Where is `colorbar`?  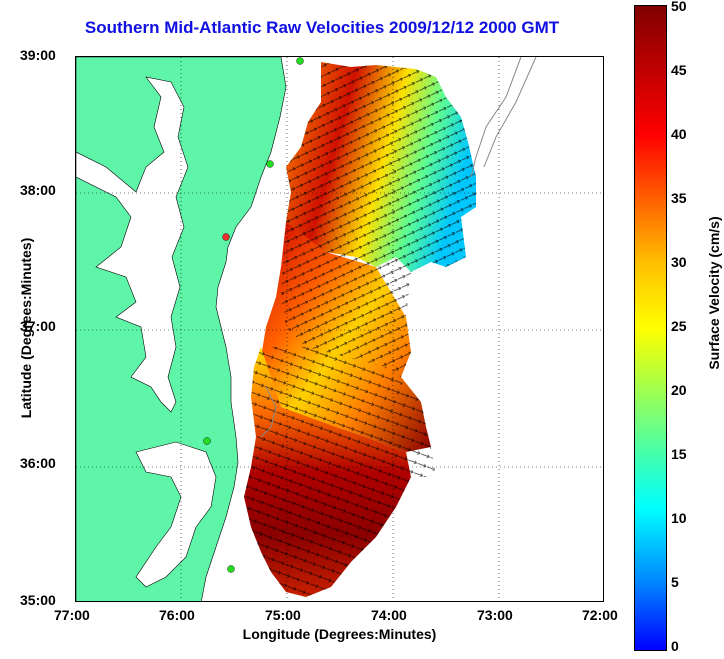
colorbar is located at coordinates (650, 328).